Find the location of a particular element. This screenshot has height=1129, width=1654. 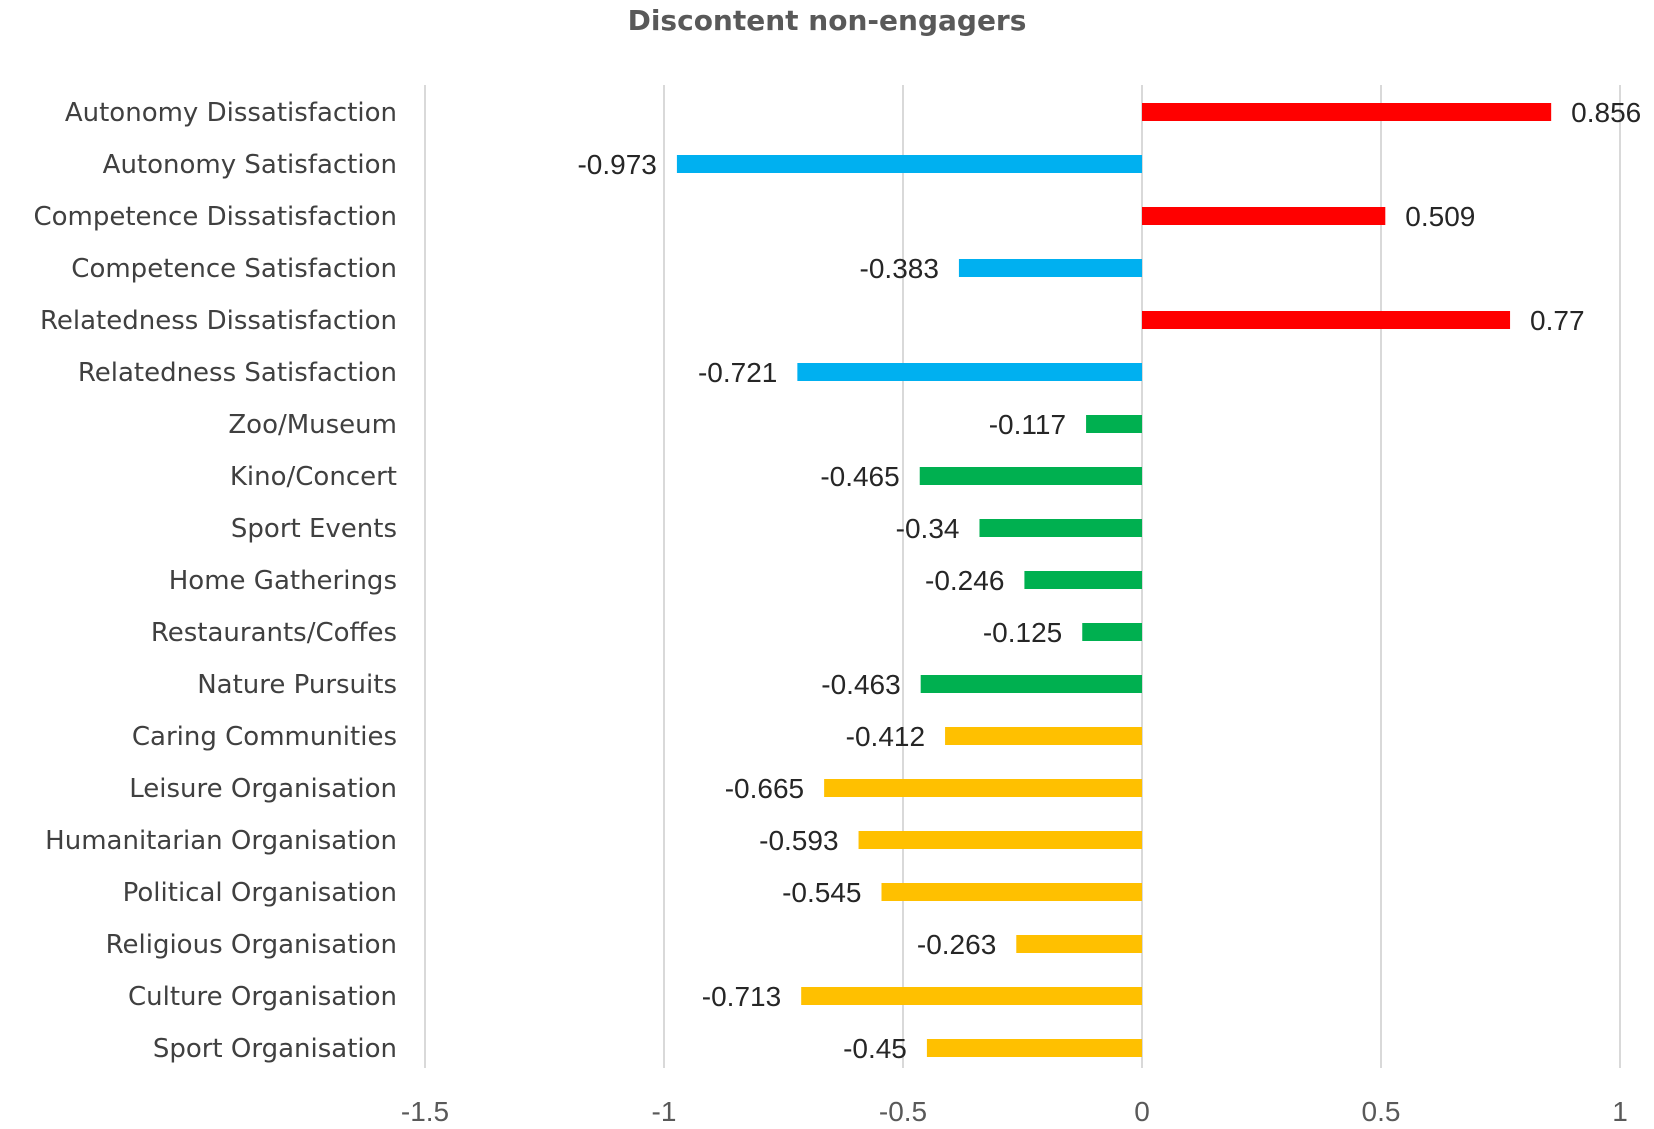

chart-title: Discontent non-engagers is located at coordinates (827, 20).